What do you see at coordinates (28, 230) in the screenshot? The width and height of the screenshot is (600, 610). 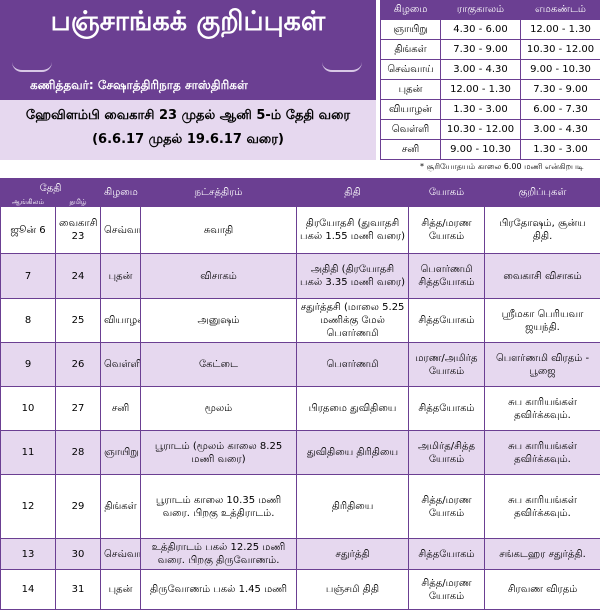 I see `cell: ஜூன் 6` at bounding box center [28, 230].